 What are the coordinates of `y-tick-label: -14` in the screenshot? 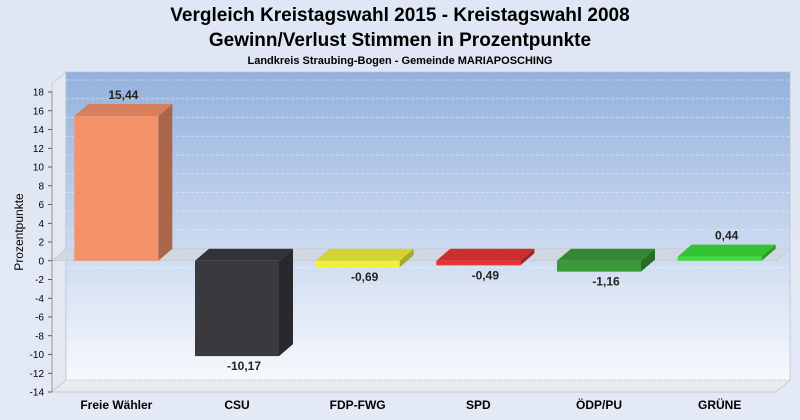 It's located at (37, 393).